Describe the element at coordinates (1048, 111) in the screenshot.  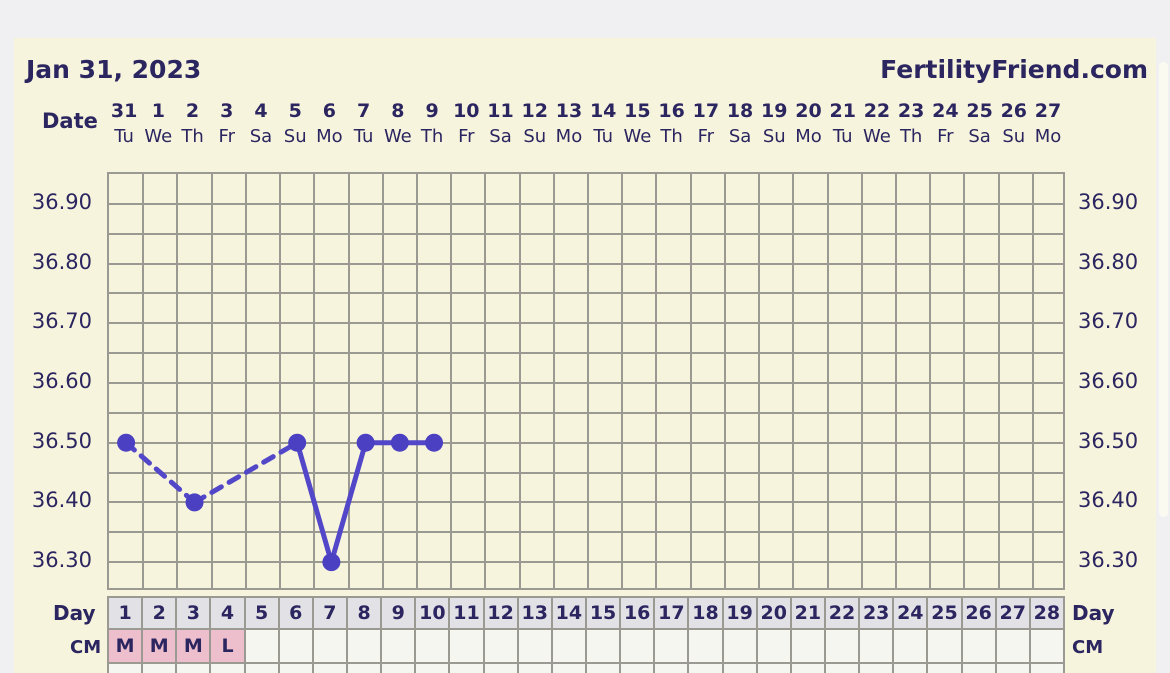
I see `date-number: 27` at that location.